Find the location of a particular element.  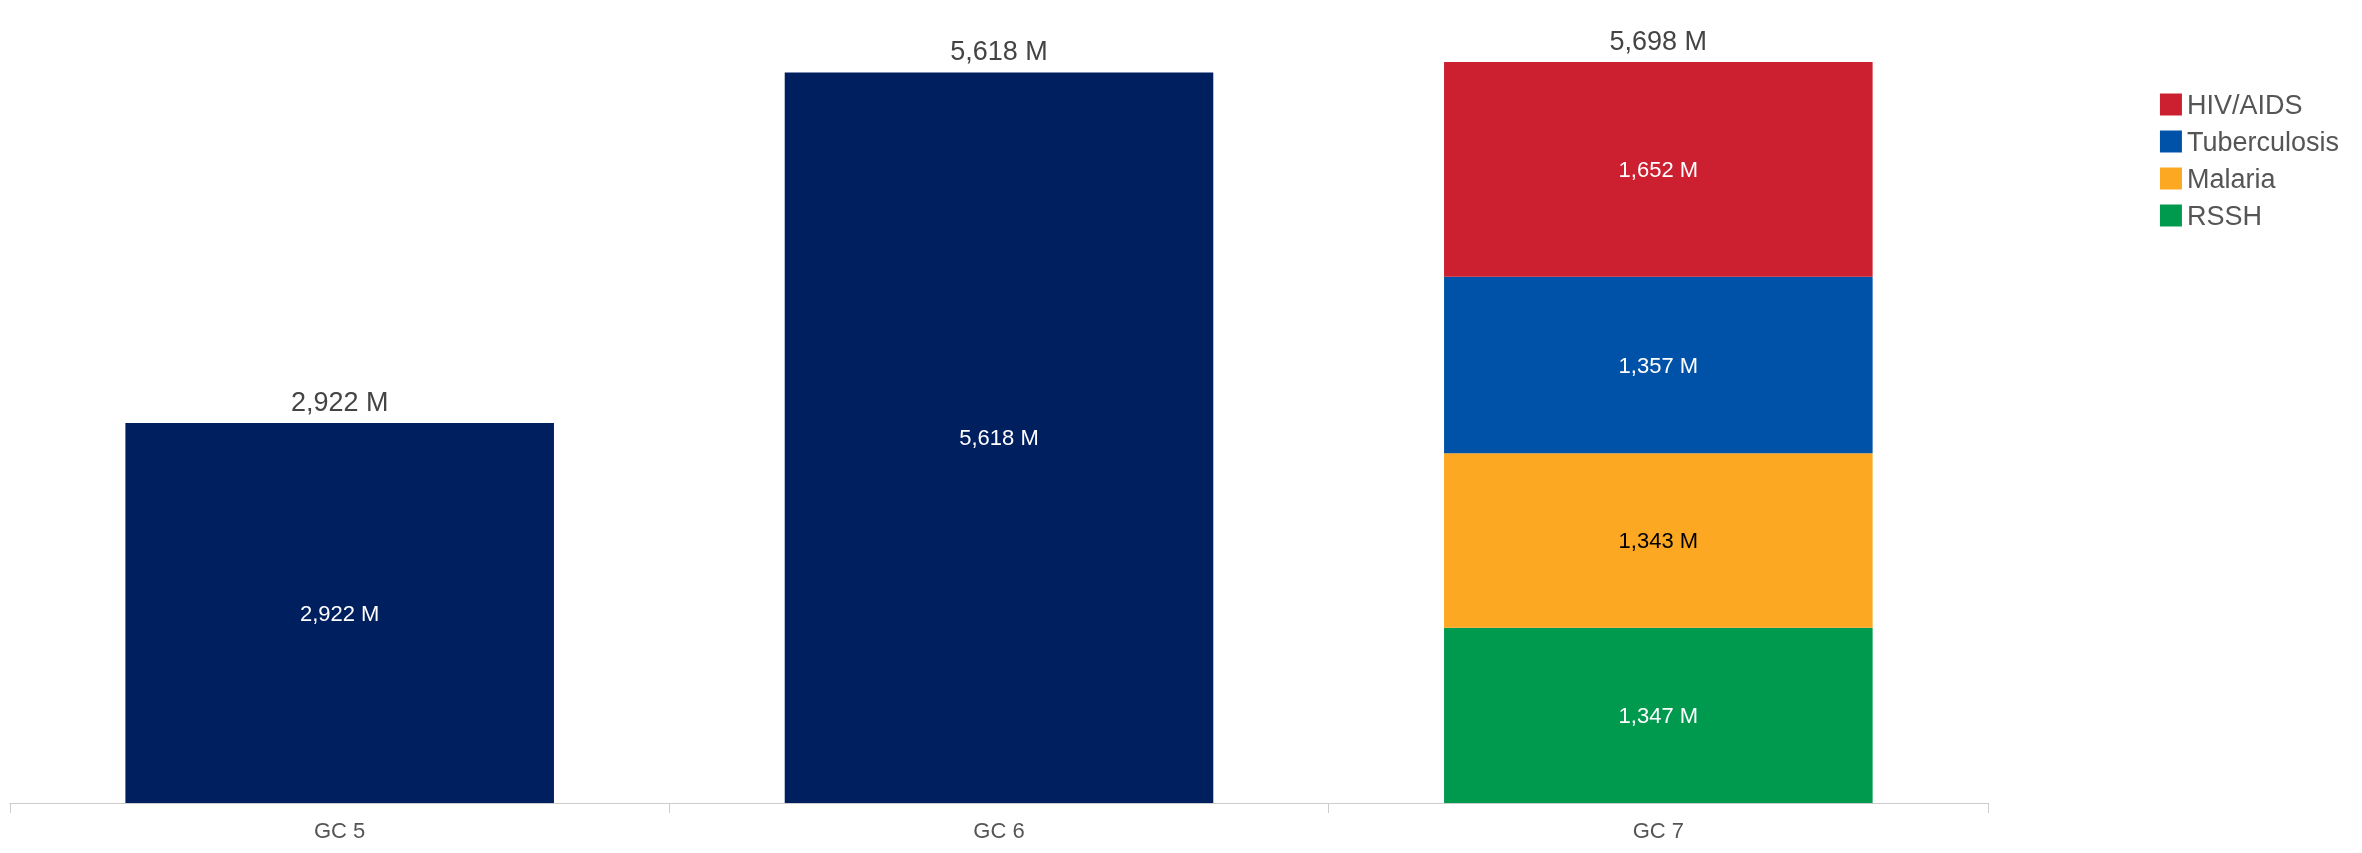

x-tick-label: GC 5 is located at coordinates (339, 830).